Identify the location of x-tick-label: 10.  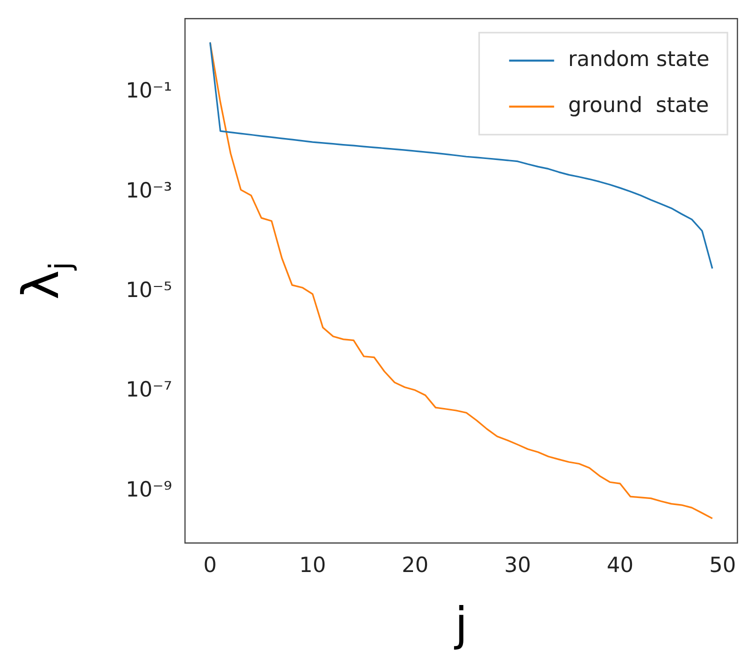
(312, 565).